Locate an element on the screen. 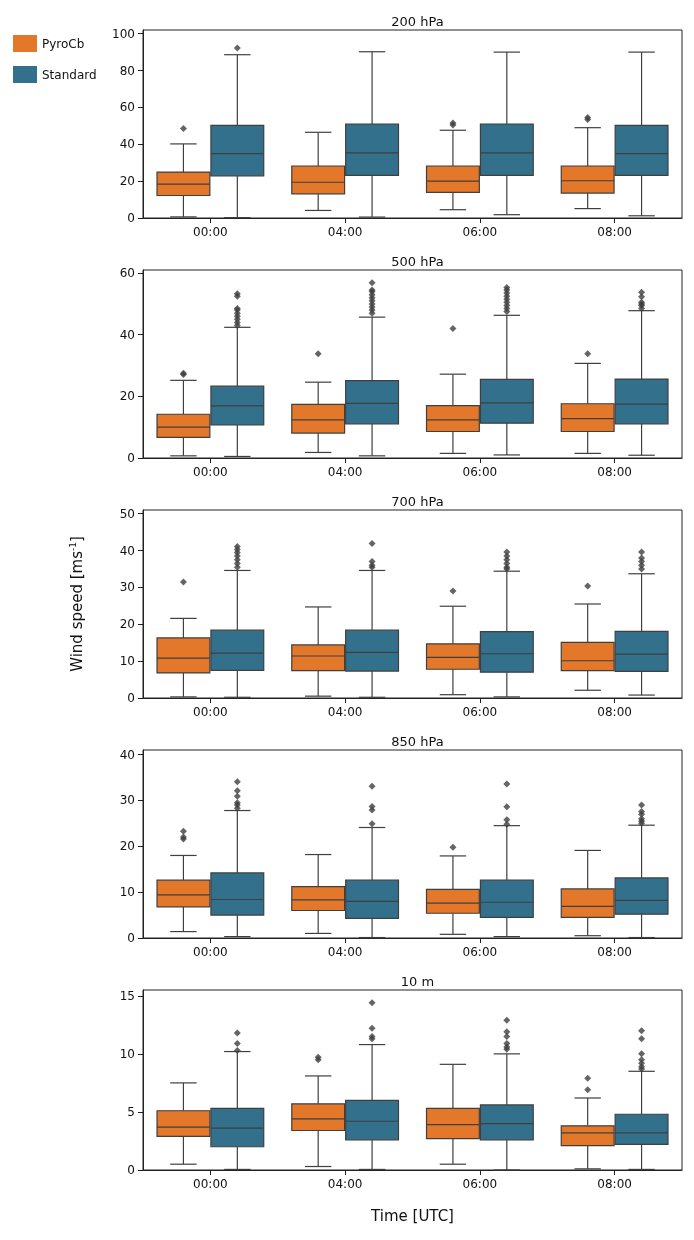  chart-title: 700 hPa is located at coordinates (417, 501).